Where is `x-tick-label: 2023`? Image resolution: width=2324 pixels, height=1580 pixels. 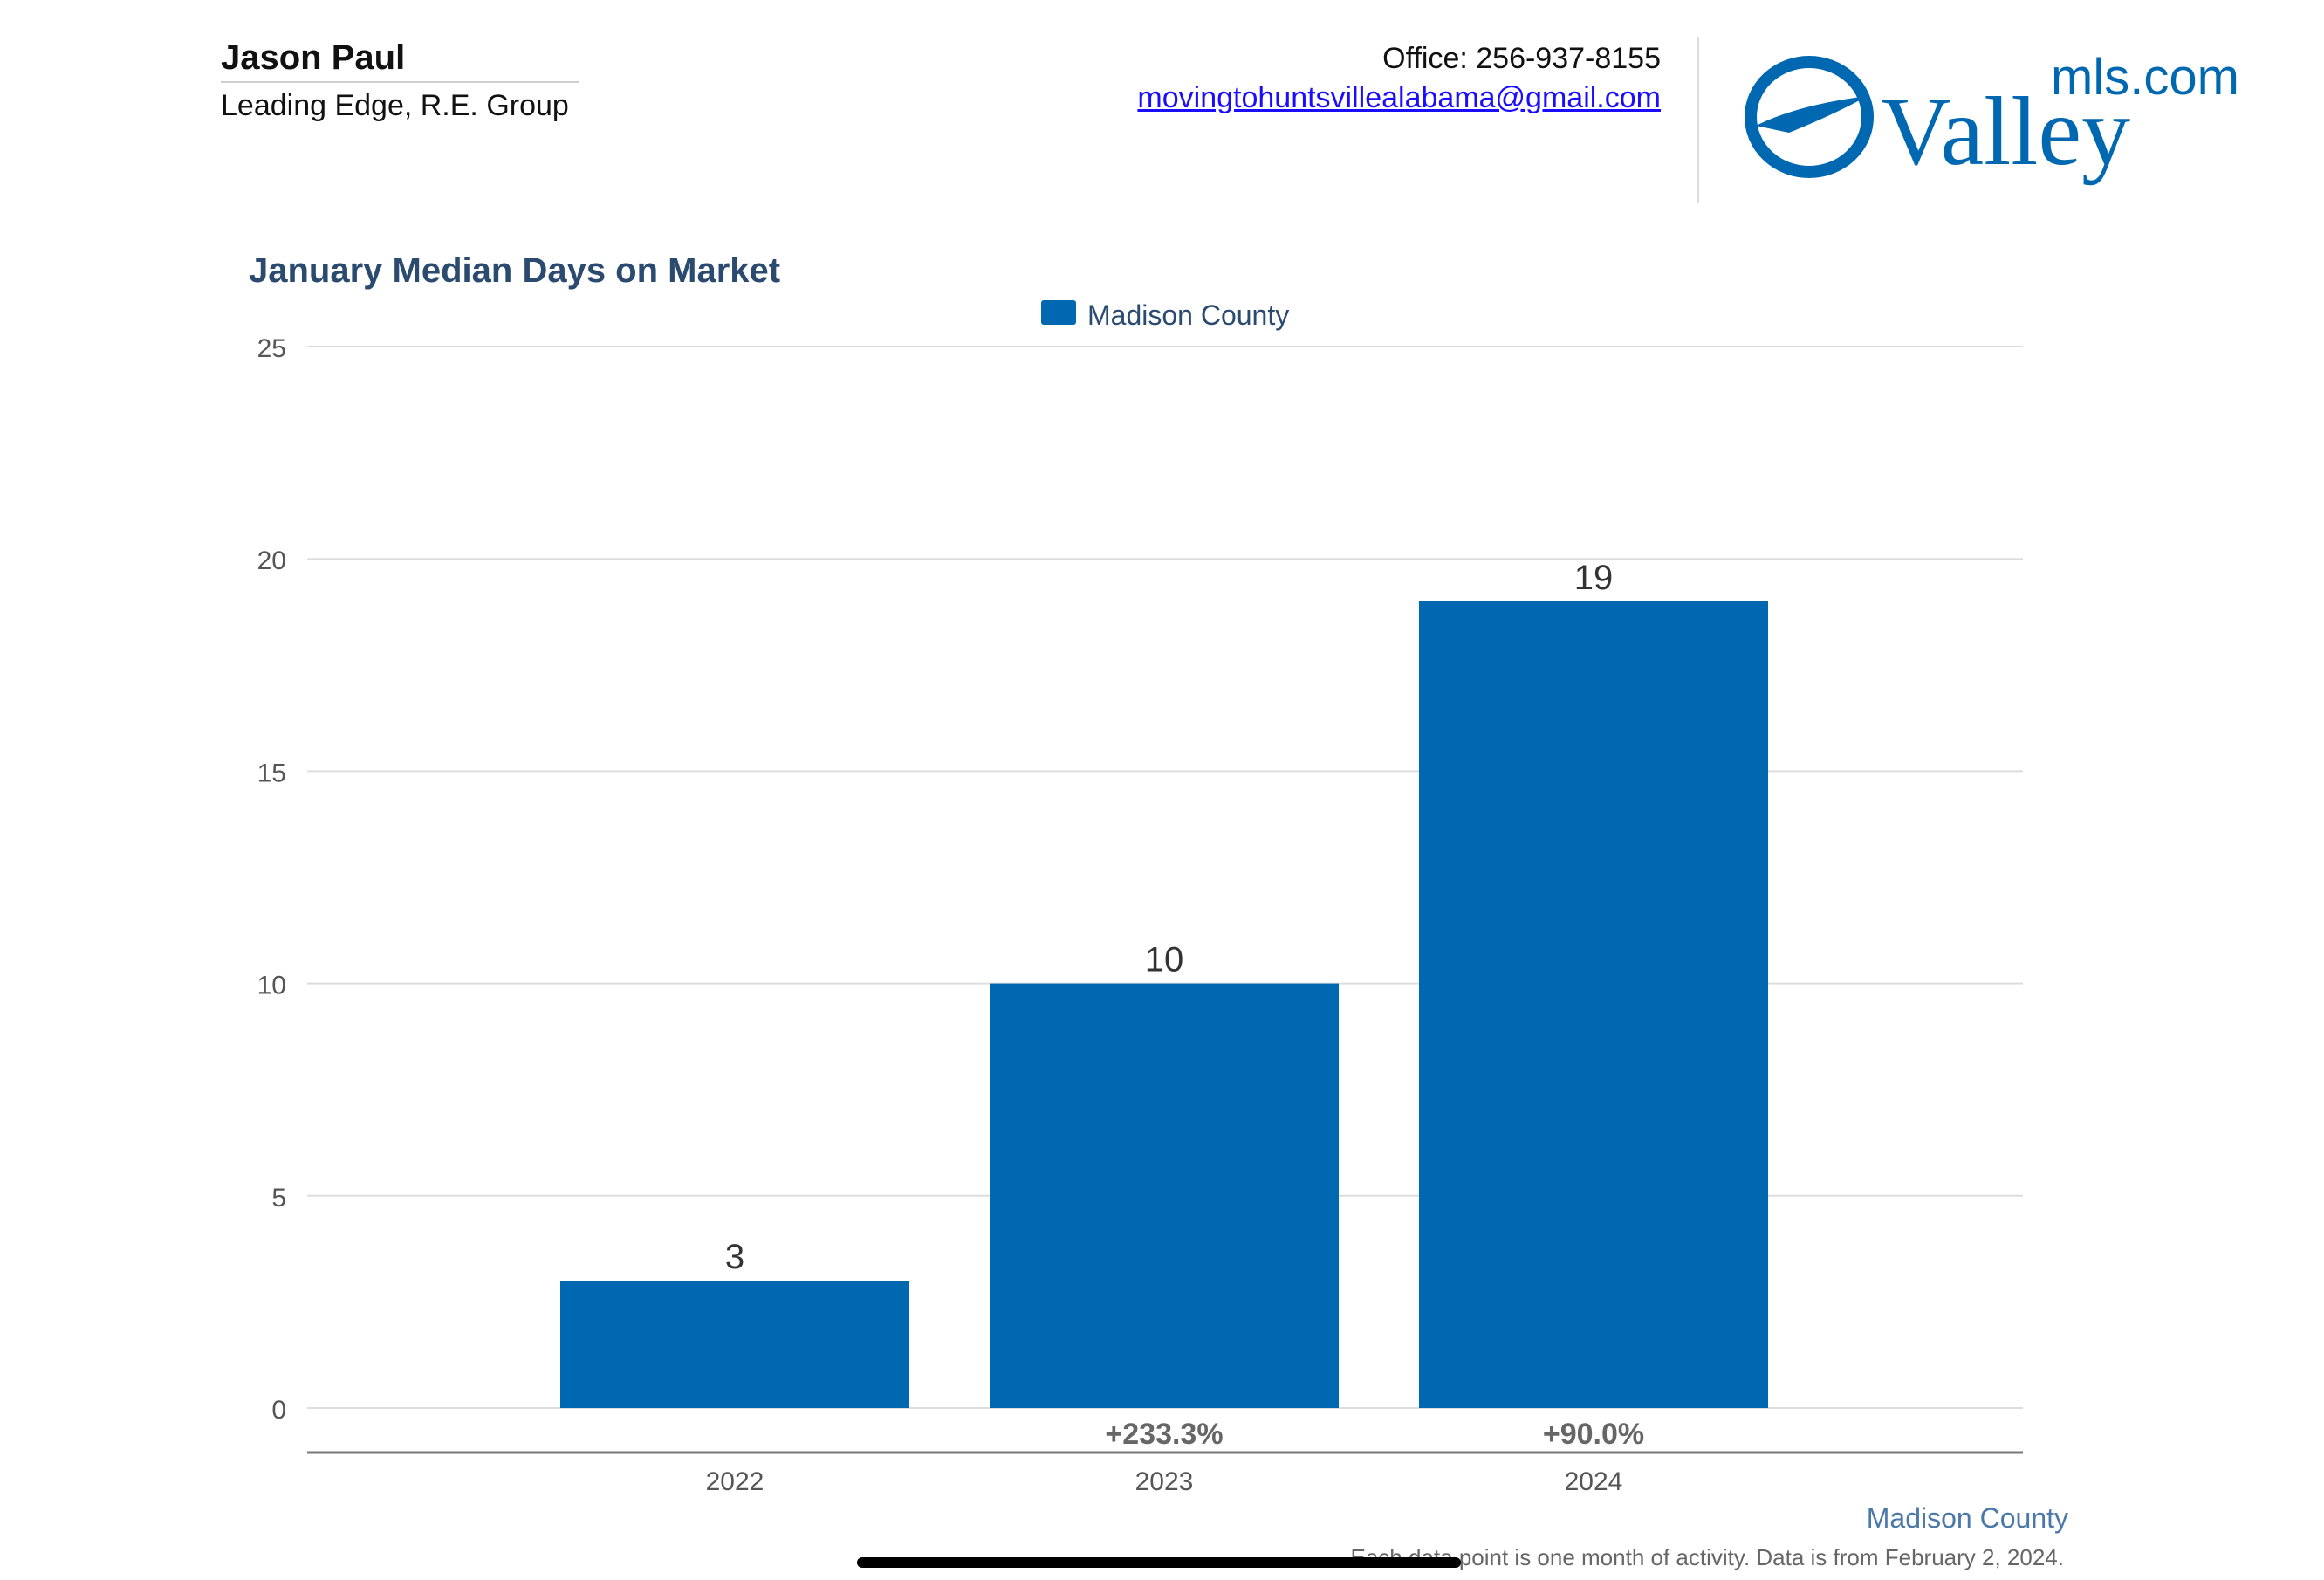
x-tick-label: 2023 is located at coordinates (1164, 1482).